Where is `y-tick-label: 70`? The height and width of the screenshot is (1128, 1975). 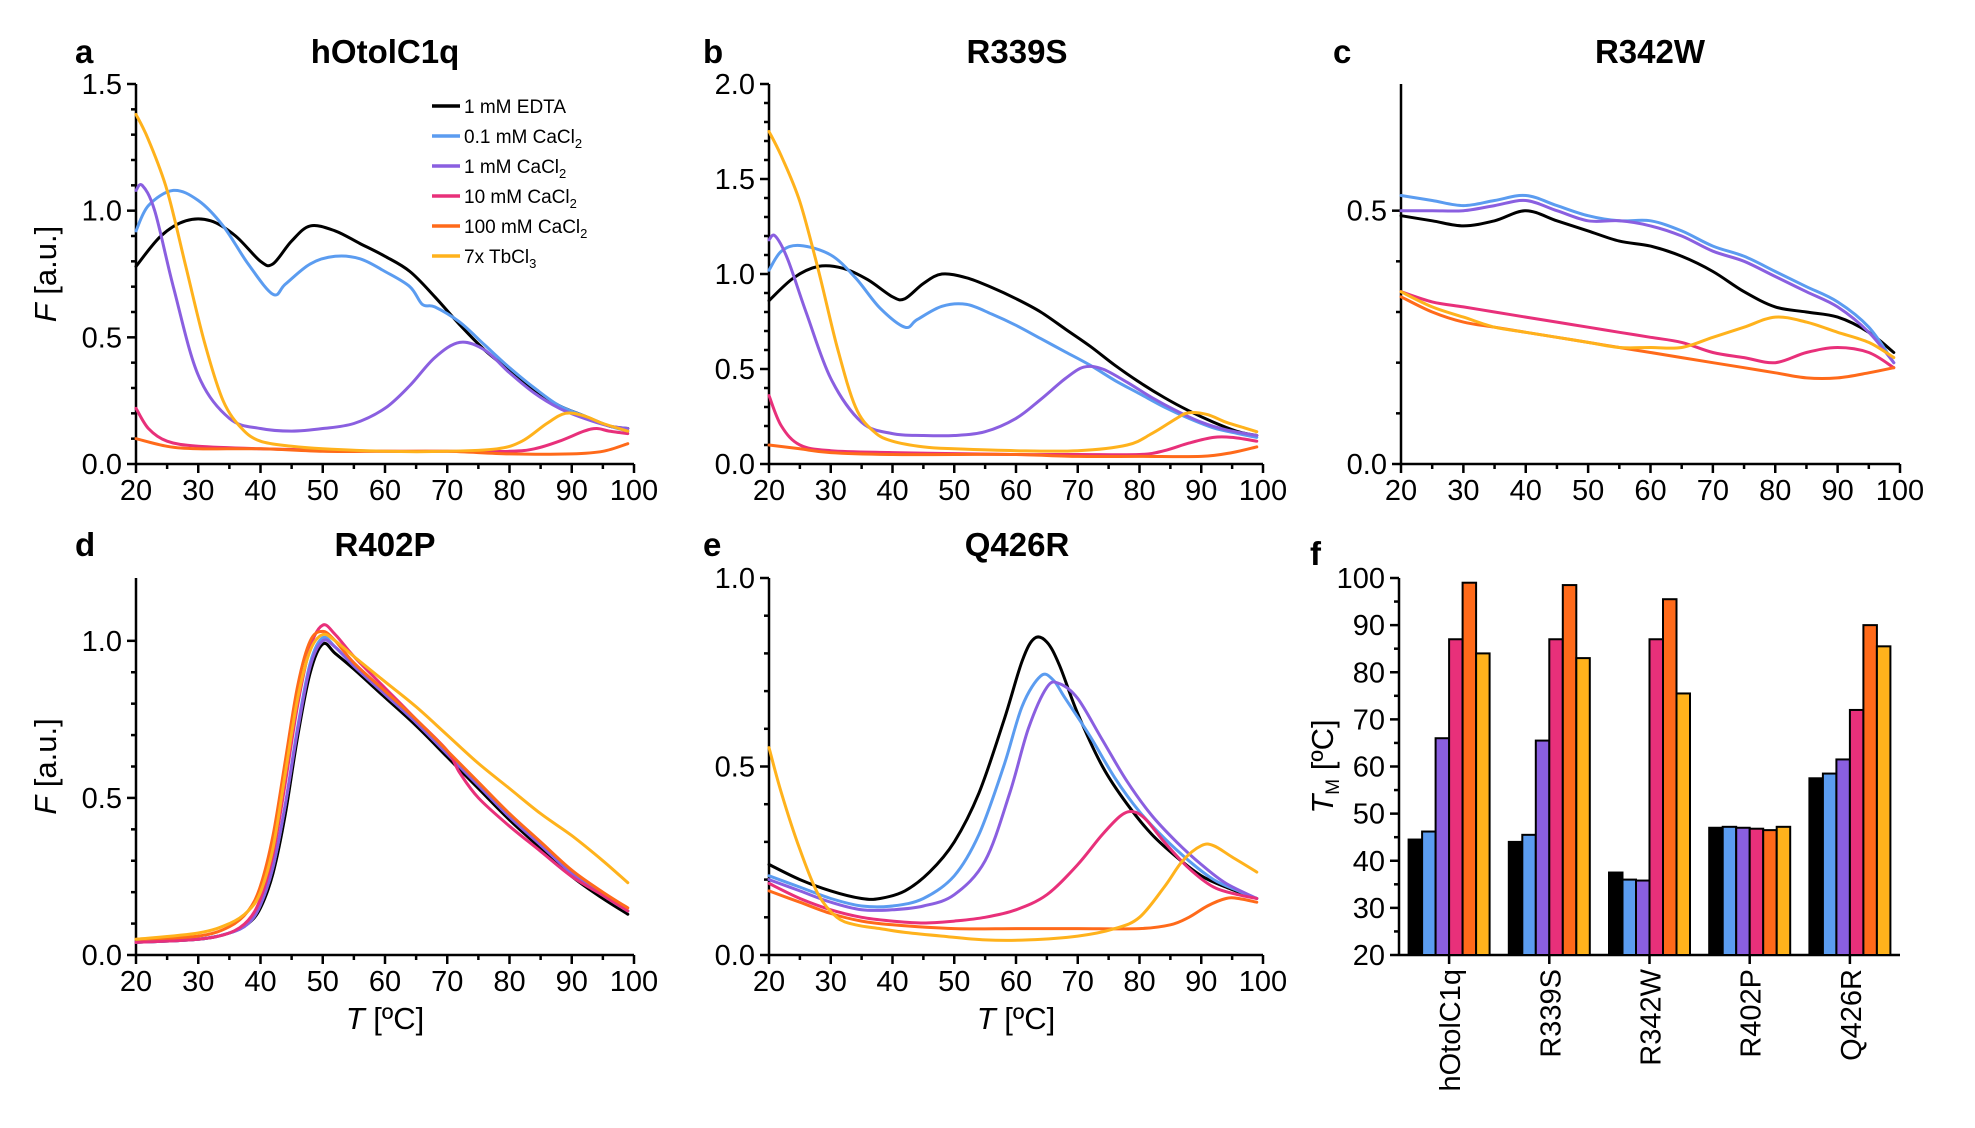 y-tick-label: 70 is located at coordinates (1369, 720).